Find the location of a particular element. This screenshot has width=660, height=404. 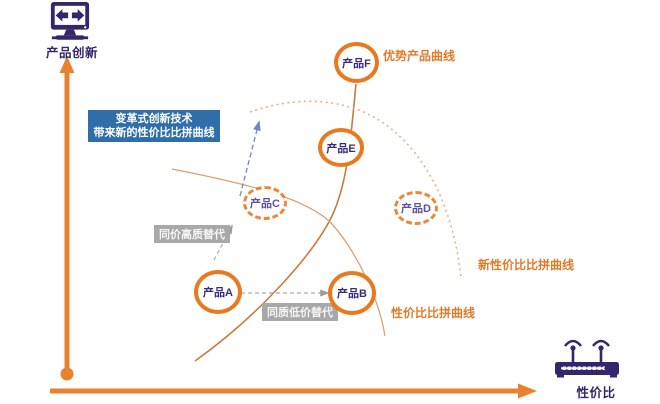

y-axis-label: 产品创新 is located at coordinates (71, 53).